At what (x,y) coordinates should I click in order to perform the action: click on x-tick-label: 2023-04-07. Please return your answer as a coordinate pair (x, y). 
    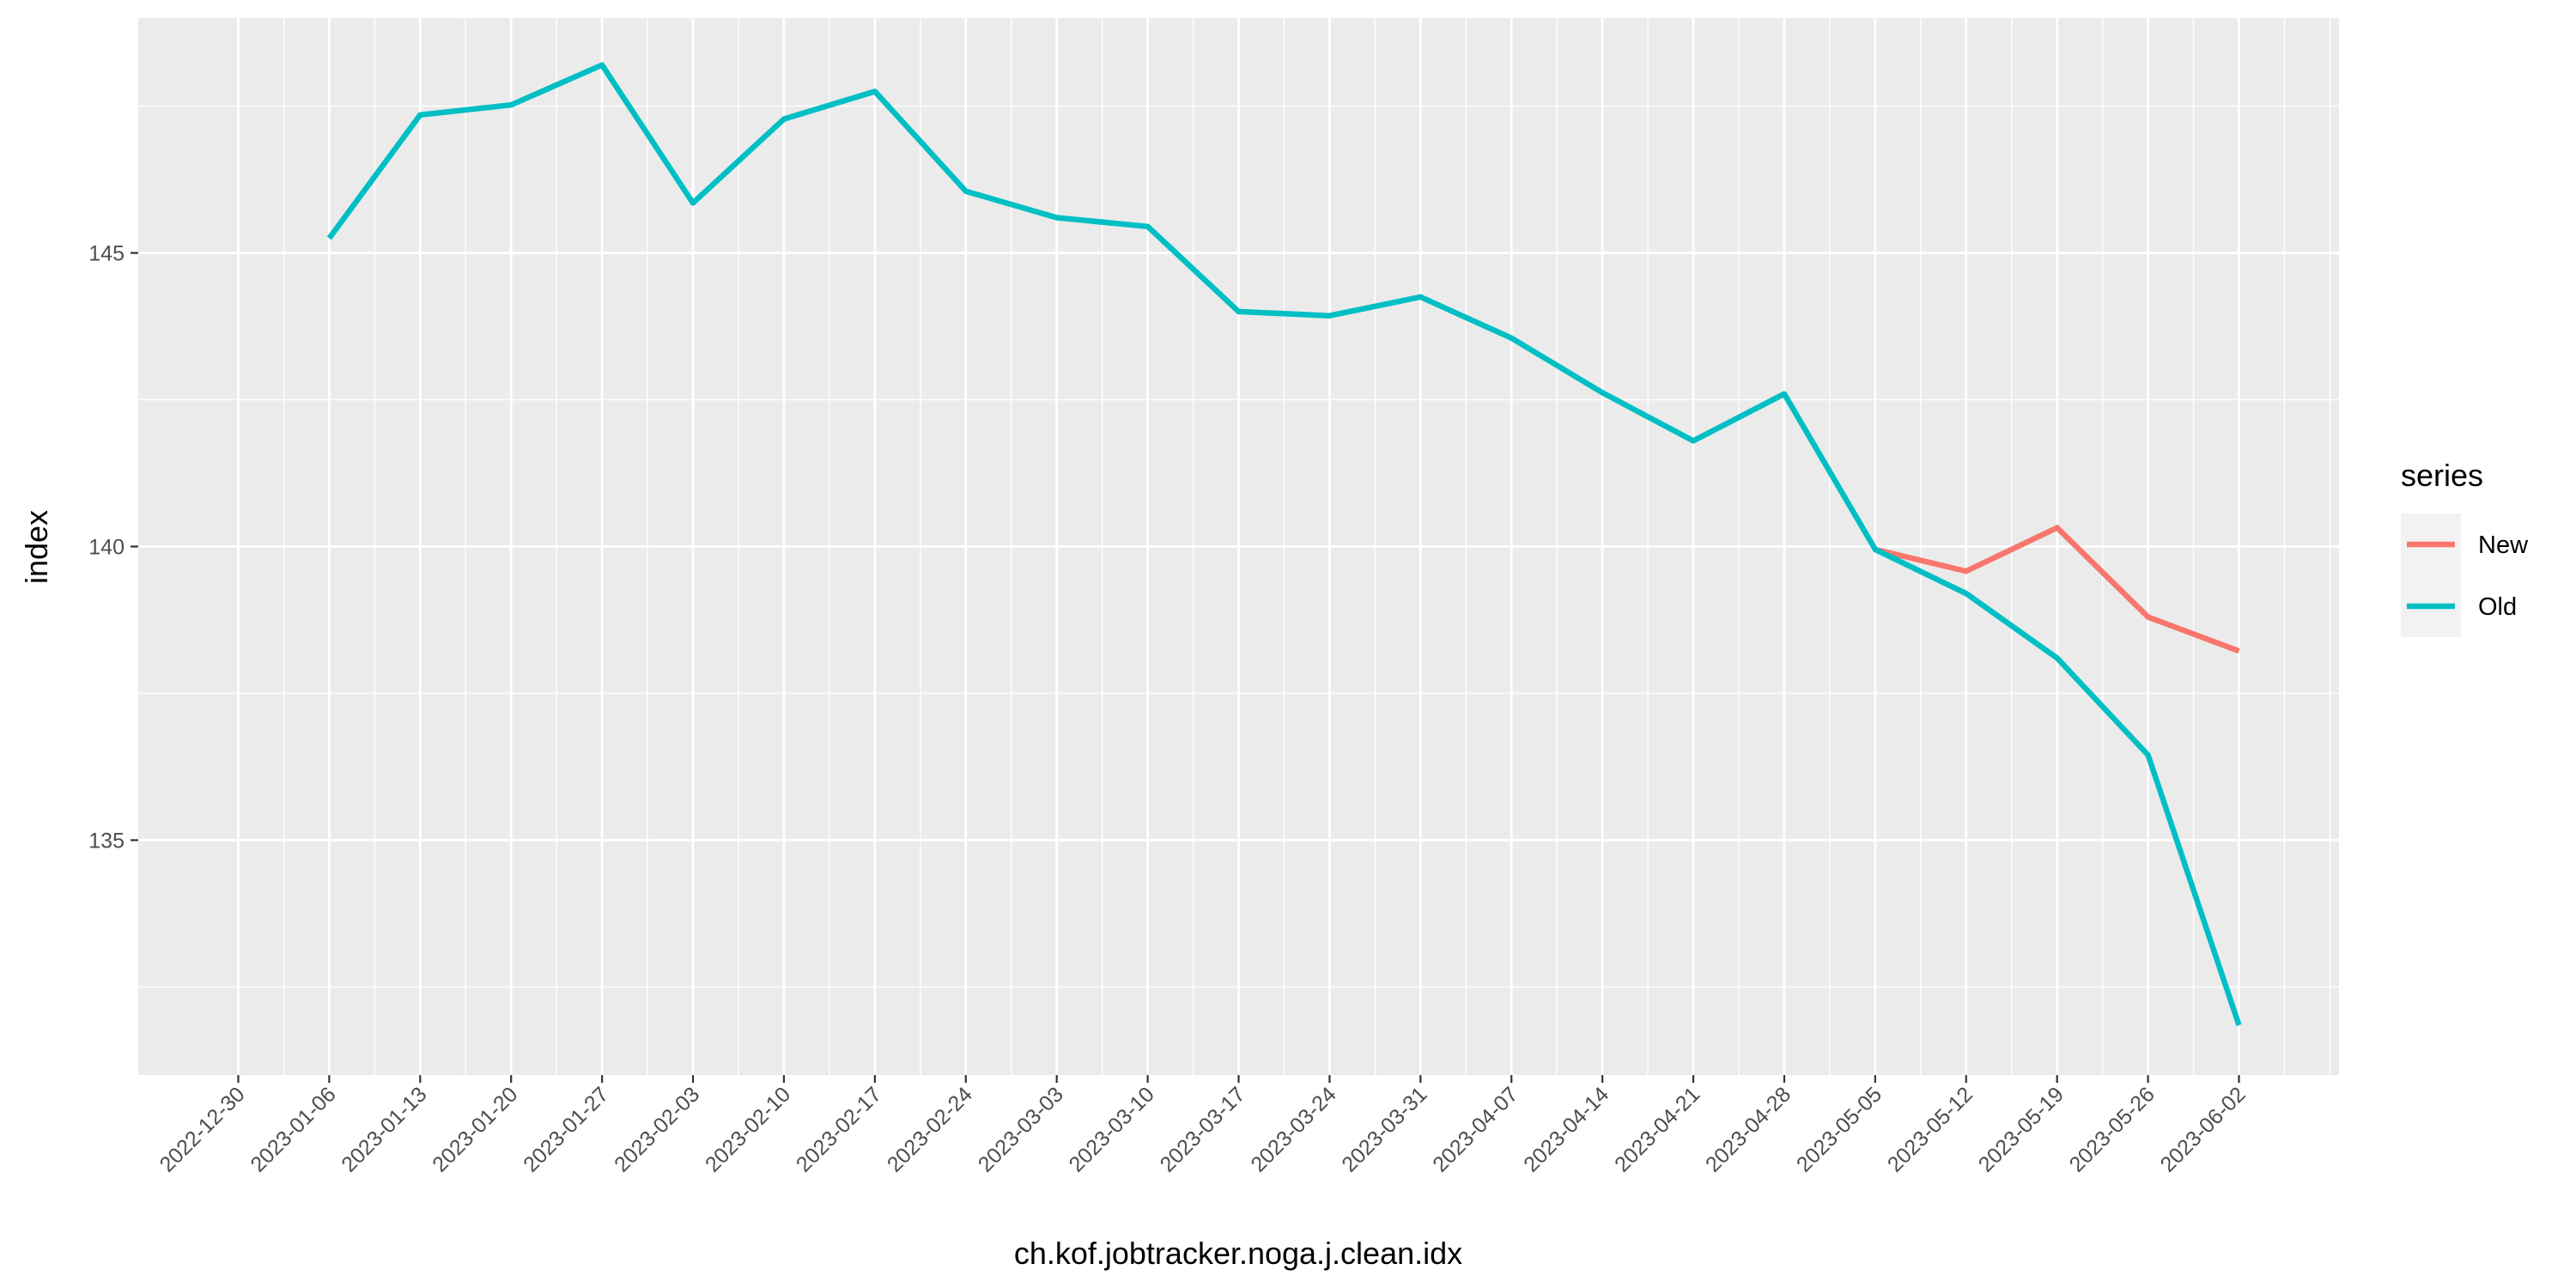
    Looking at the image, I should click on (1475, 1129).